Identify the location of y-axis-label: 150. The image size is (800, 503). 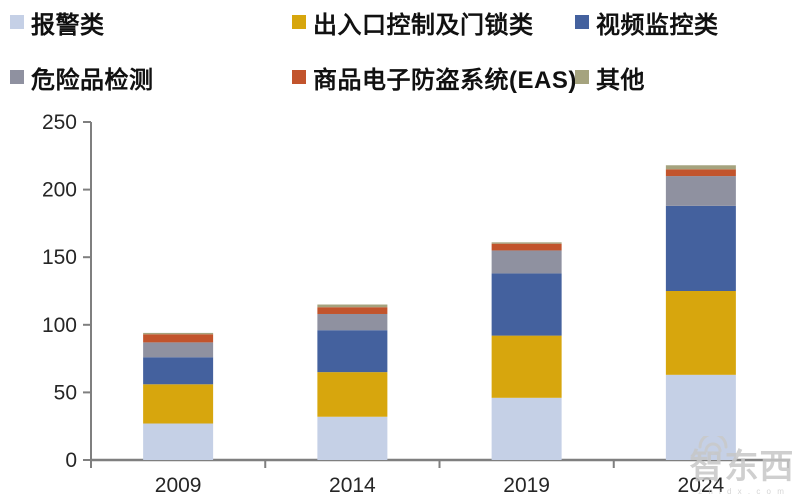
(59, 257).